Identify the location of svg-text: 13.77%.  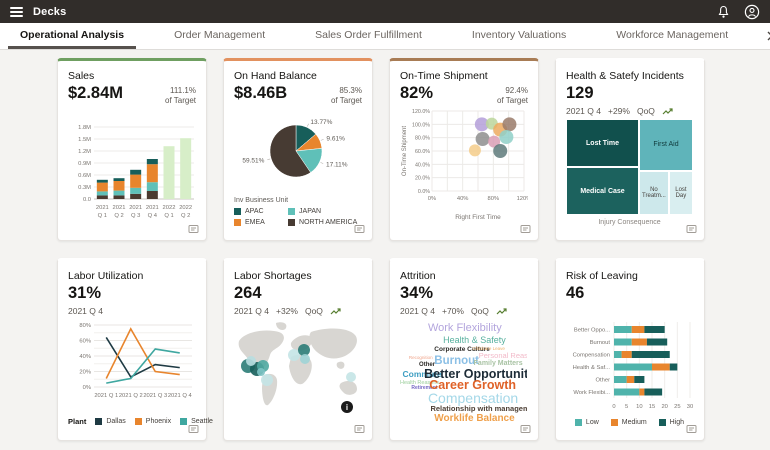
(321, 122).